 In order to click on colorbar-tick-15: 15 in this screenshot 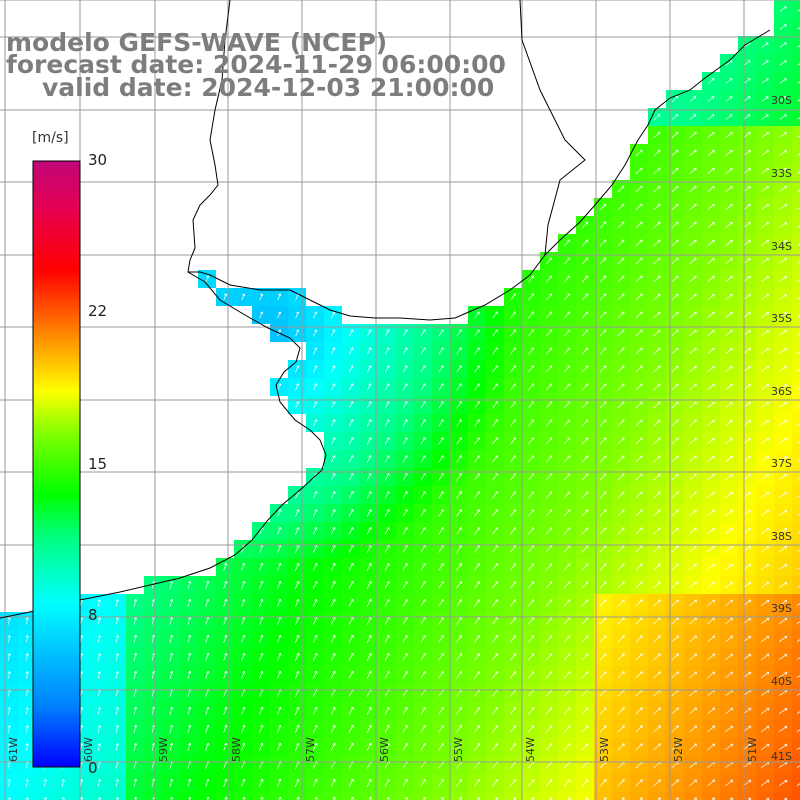, I will do `click(98, 464)`.